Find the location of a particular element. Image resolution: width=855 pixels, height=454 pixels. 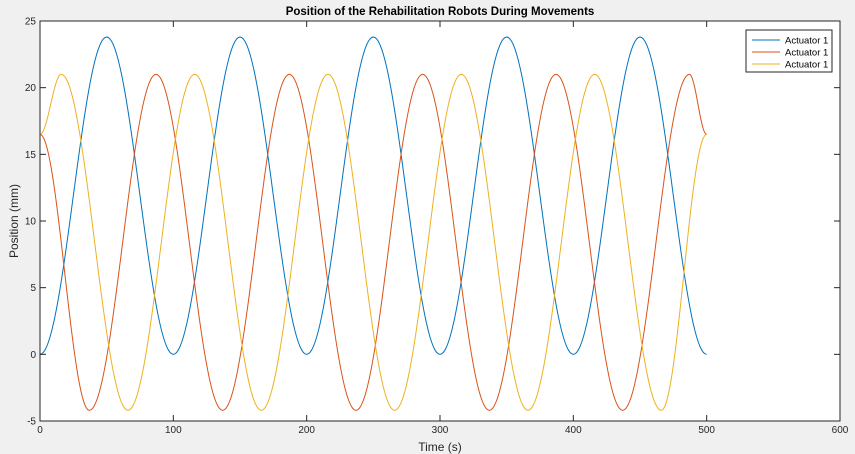

x-tick-label: 500 is located at coordinates (706, 430).